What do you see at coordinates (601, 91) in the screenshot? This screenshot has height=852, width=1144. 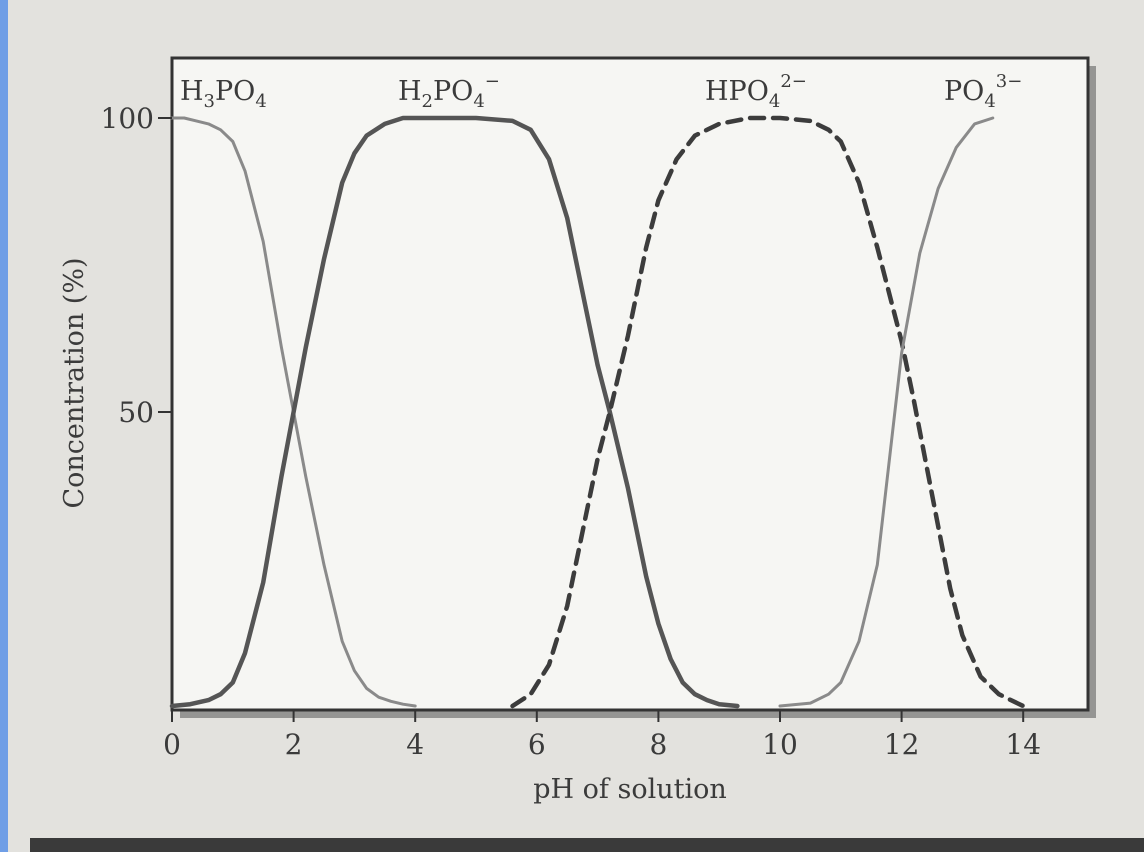 I see `series-label-layer: H3PO4 H2PO4− HPO42− PO43−` at bounding box center [601, 91].